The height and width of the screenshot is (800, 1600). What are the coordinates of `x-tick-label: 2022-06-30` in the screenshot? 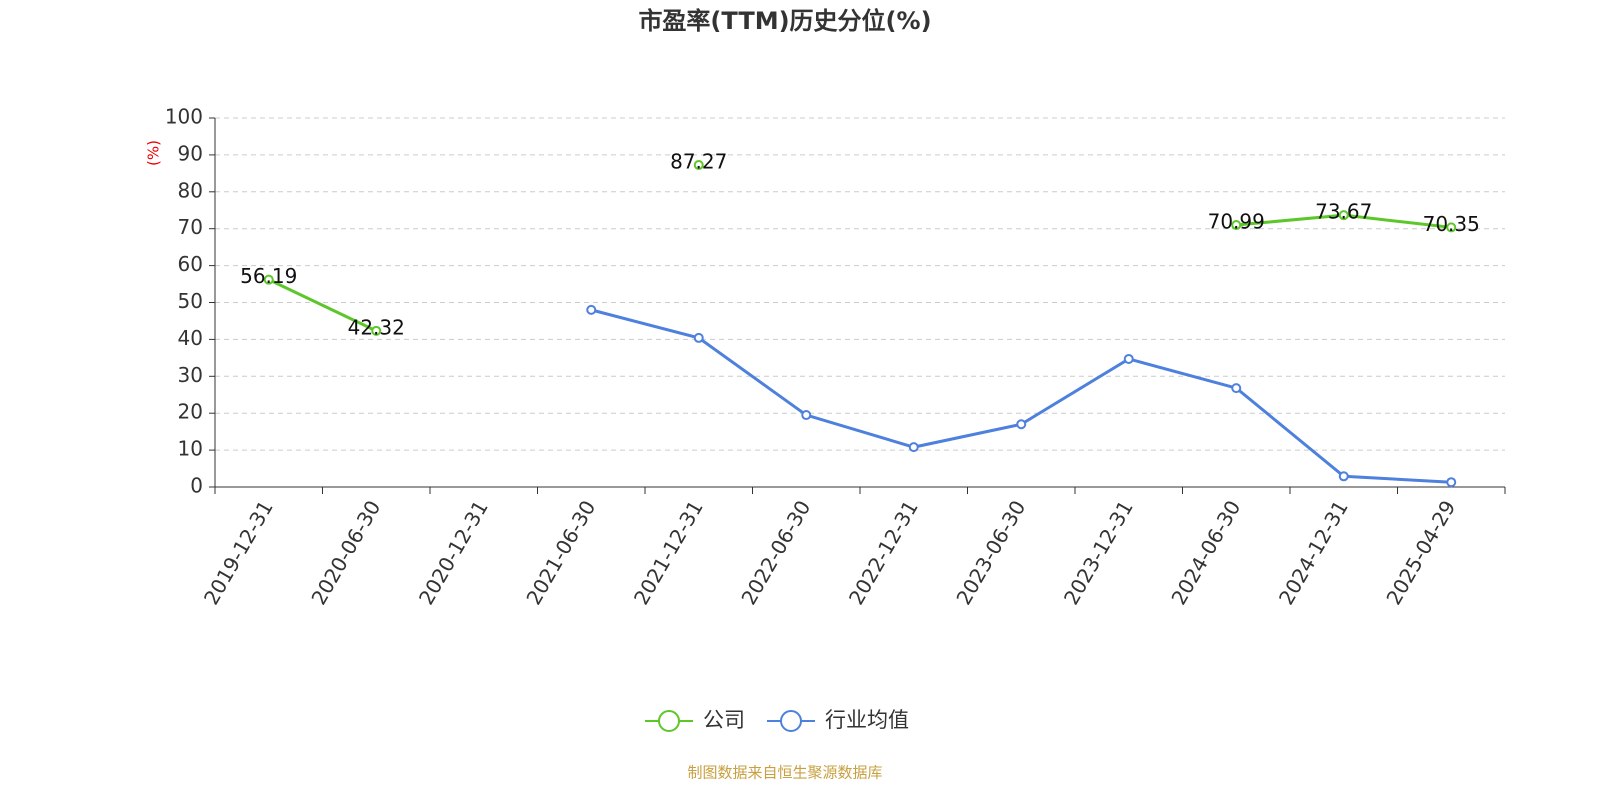 It's located at (775, 552).